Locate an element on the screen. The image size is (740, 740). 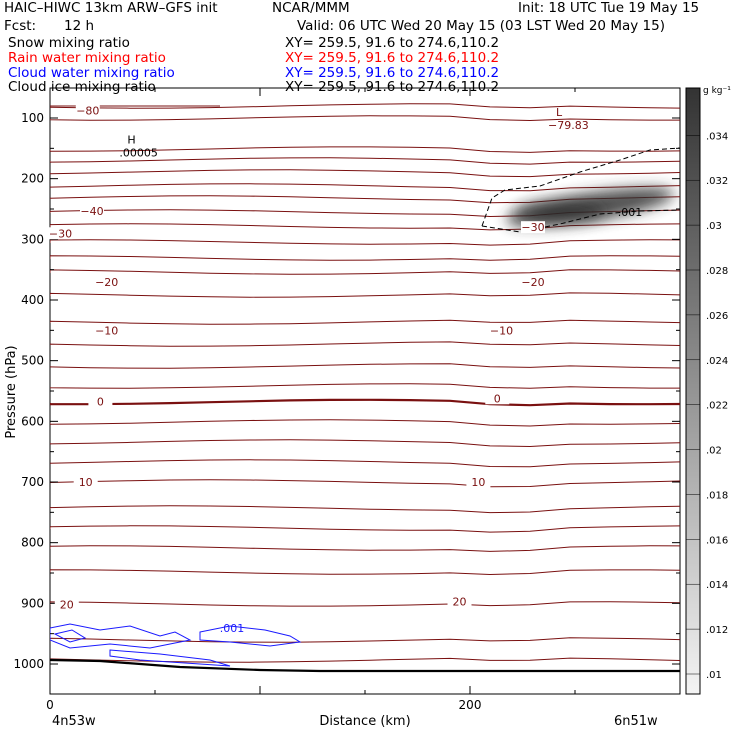
colorbar-tick-label: .014 is located at coordinates (717, 585).